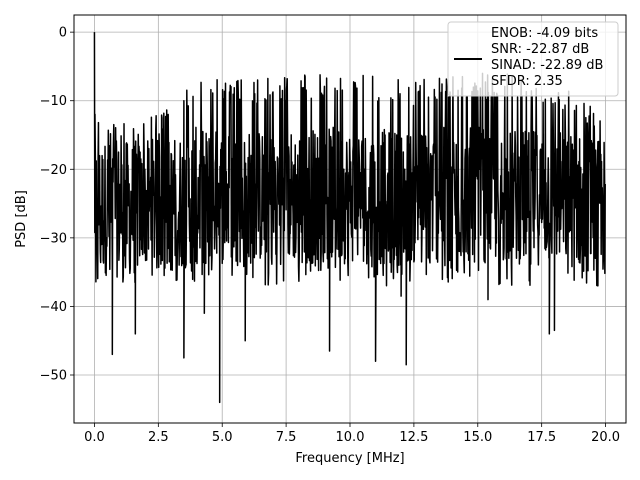  What do you see at coordinates (527, 81) in the screenshot?
I see `legend-sfdr: SFDR: 2.35` at bounding box center [527, 81].